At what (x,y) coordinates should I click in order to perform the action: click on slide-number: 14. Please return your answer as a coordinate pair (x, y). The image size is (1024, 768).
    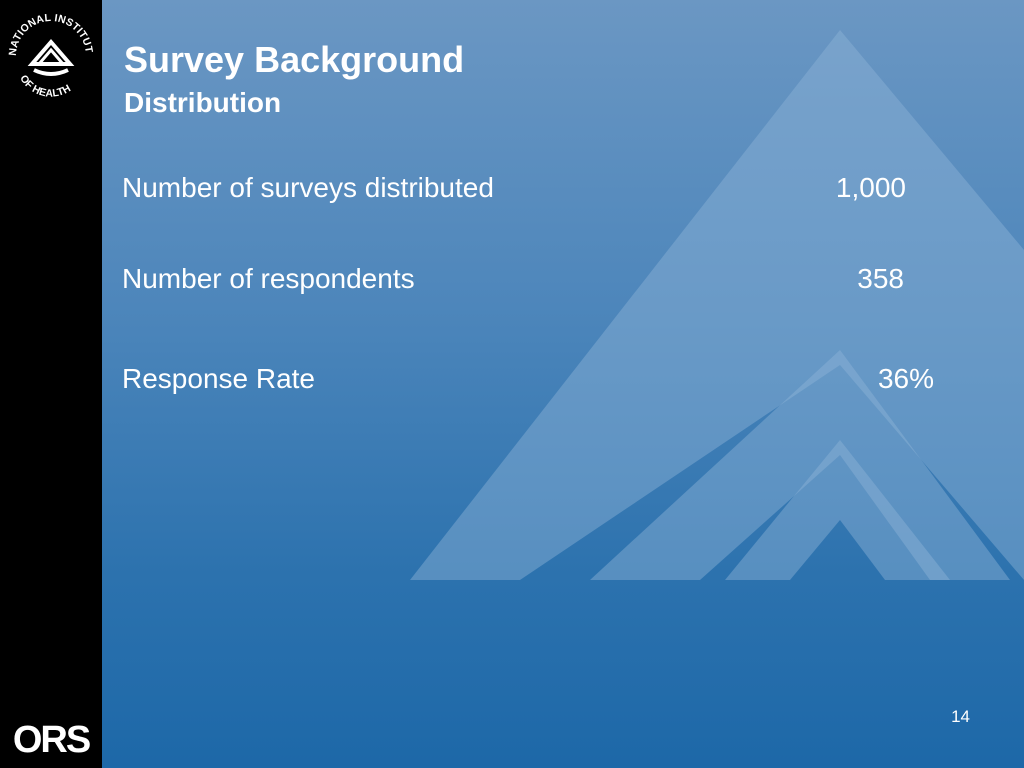
    Looking at the image, I should click on (960, 716).